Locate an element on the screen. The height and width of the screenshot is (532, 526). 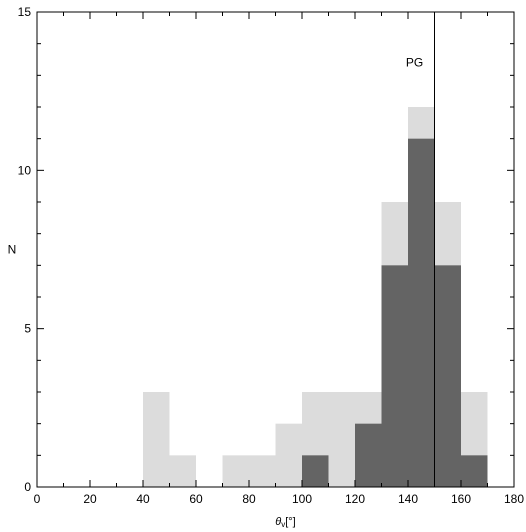
x-axis-label-symbol: θ is located at coordinates (278, 522).